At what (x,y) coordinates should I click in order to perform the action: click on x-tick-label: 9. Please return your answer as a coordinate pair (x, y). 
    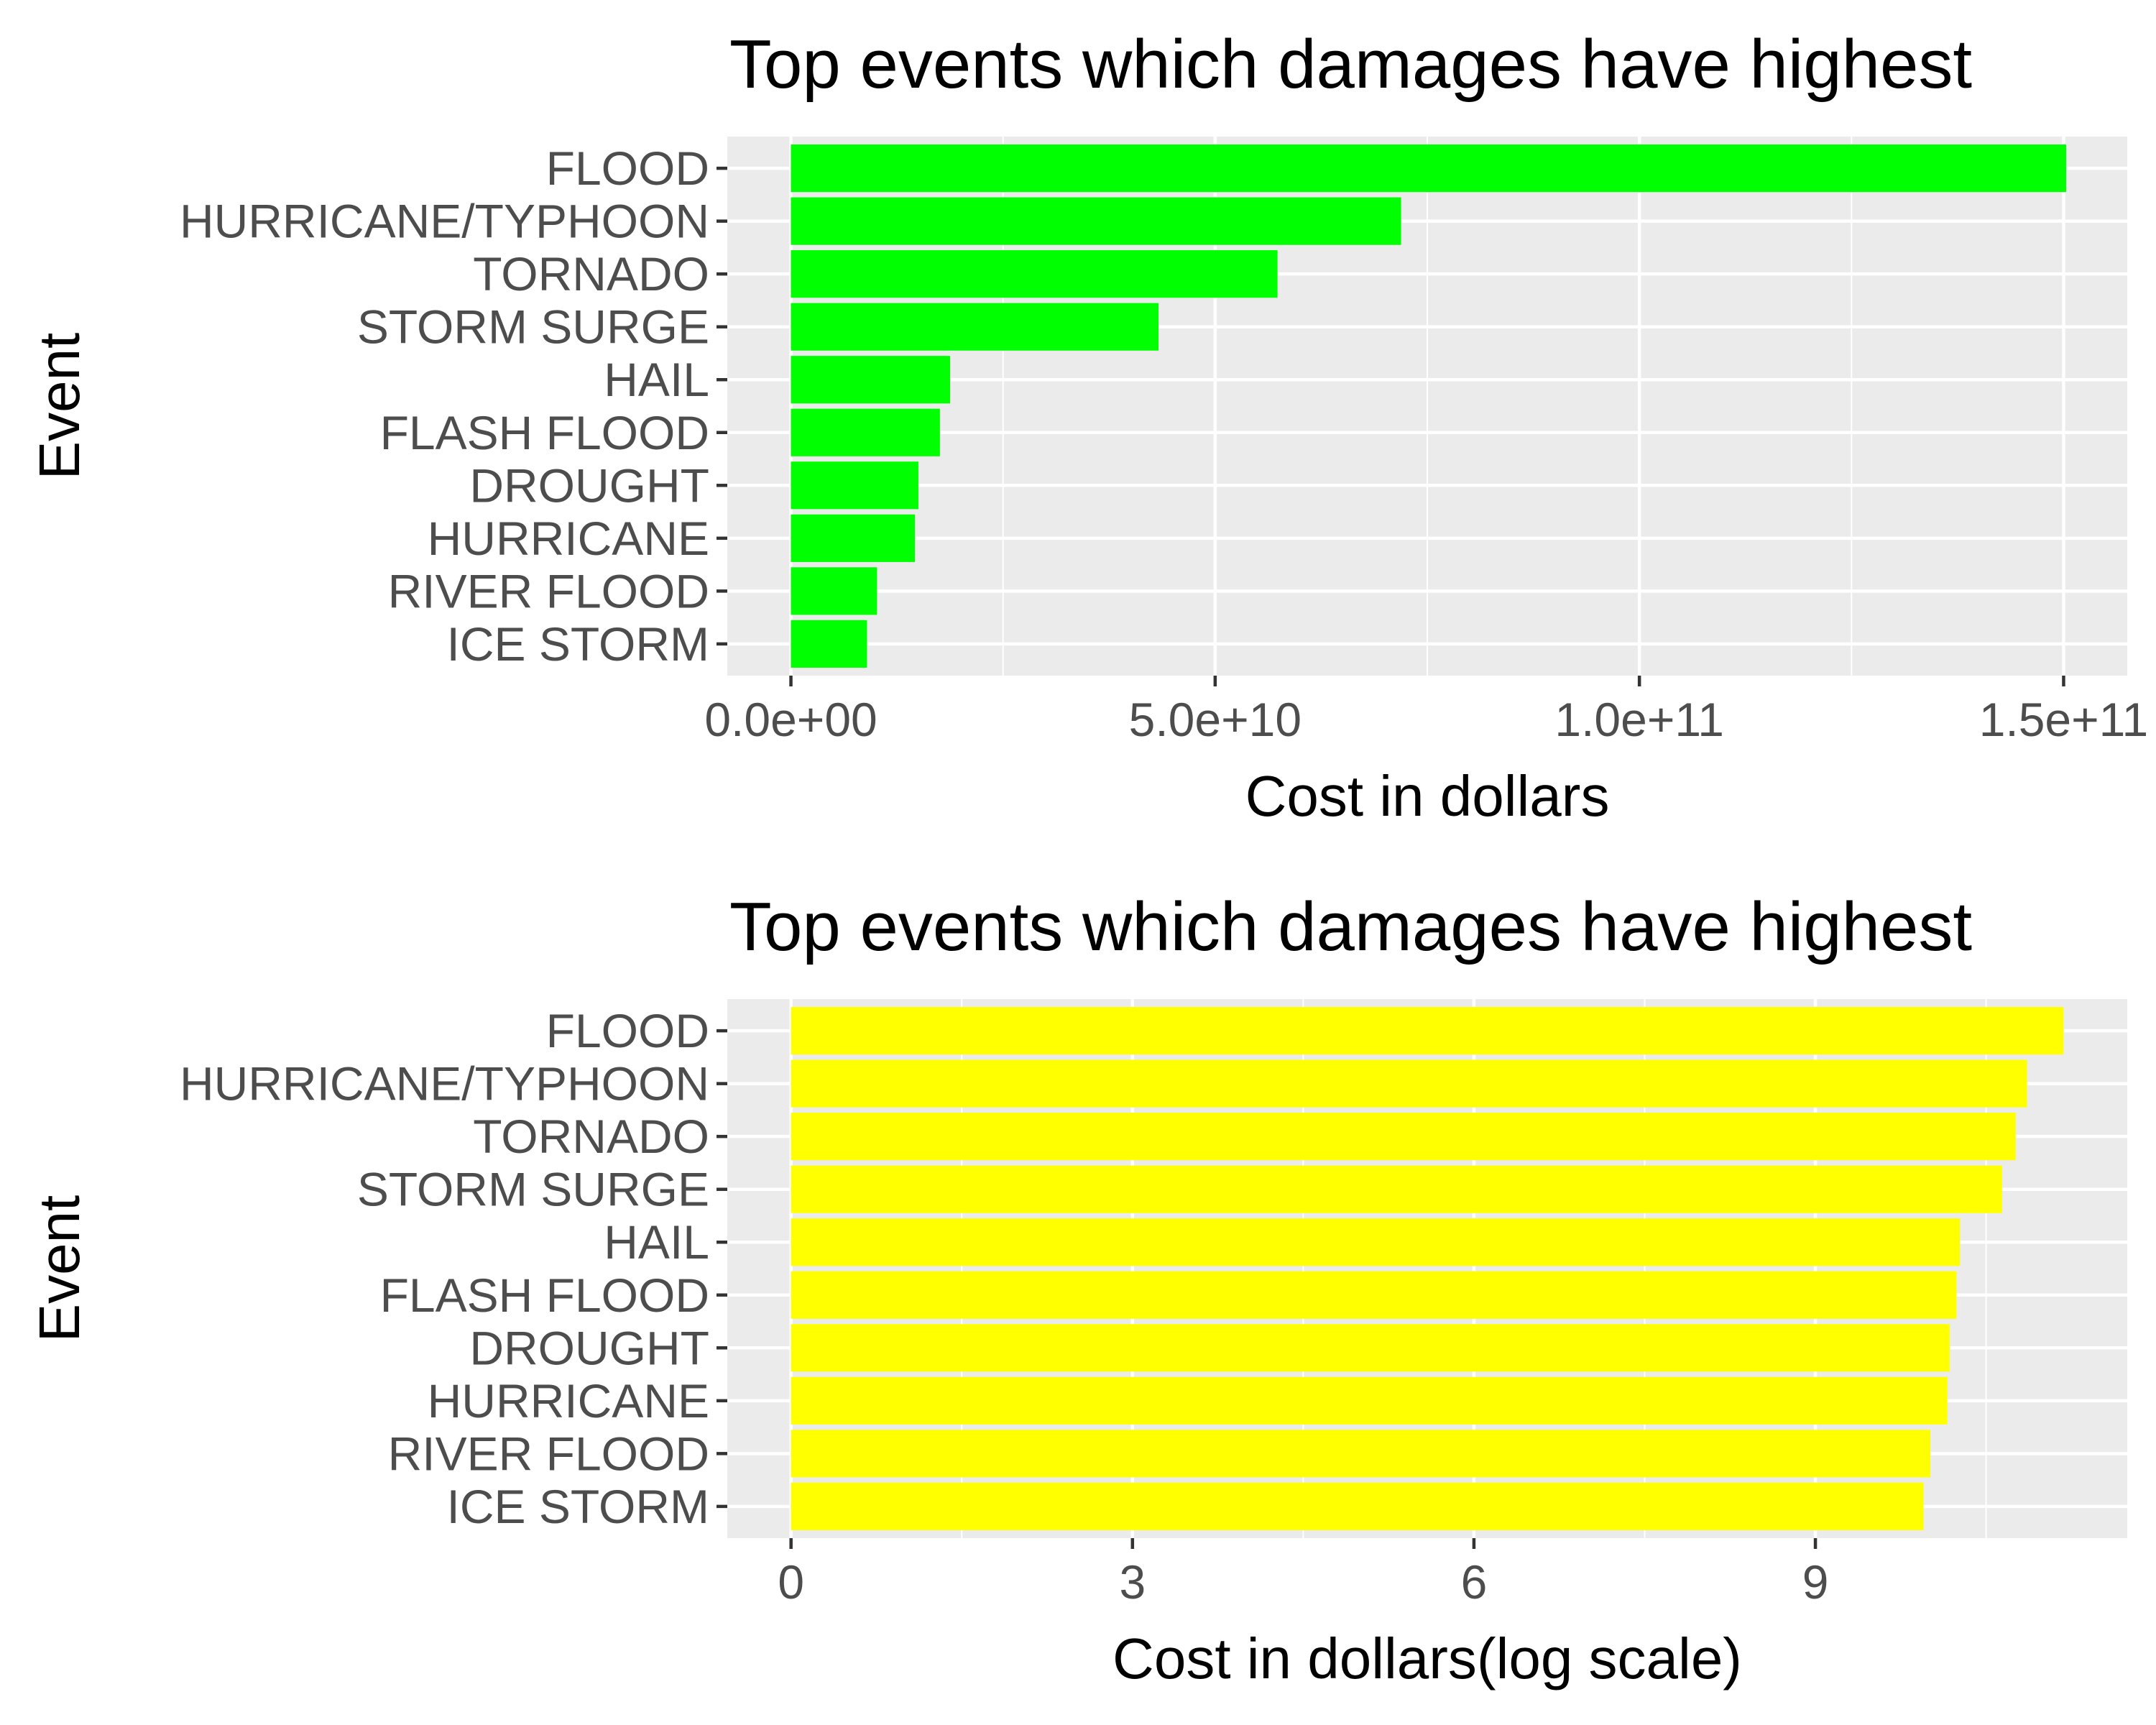
    Looking at the image, I should click on (1816, 1582).